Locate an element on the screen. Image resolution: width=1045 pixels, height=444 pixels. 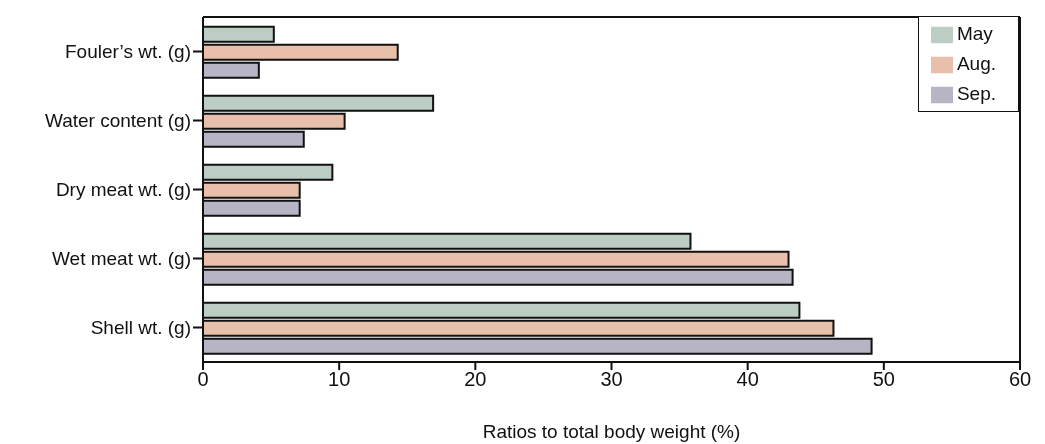
y-tick-label: Fouler’s wt. (g) is located at coordinates (128, 52).